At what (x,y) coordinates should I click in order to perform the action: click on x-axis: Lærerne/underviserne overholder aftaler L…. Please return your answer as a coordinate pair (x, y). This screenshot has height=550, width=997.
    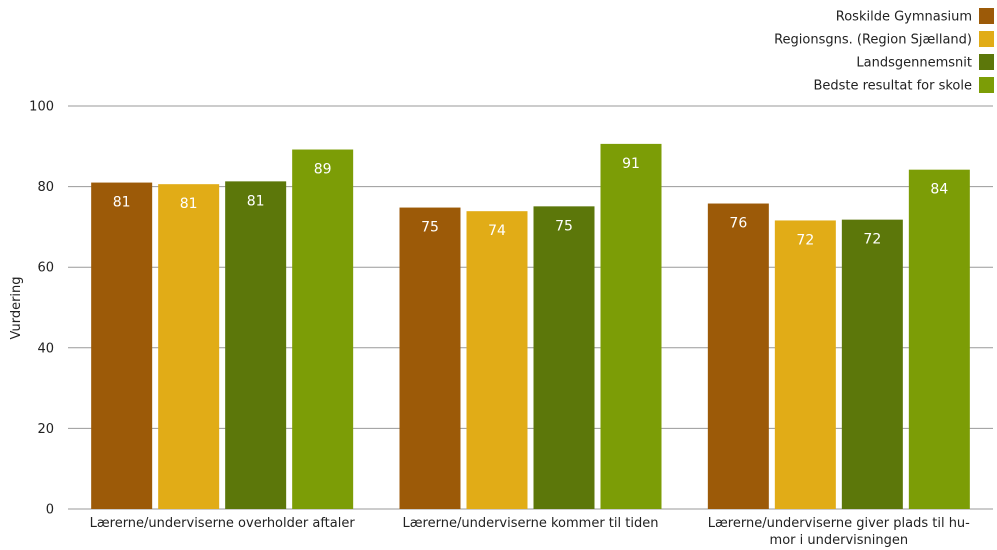
    Looking at the image, I should click on (530, 532).